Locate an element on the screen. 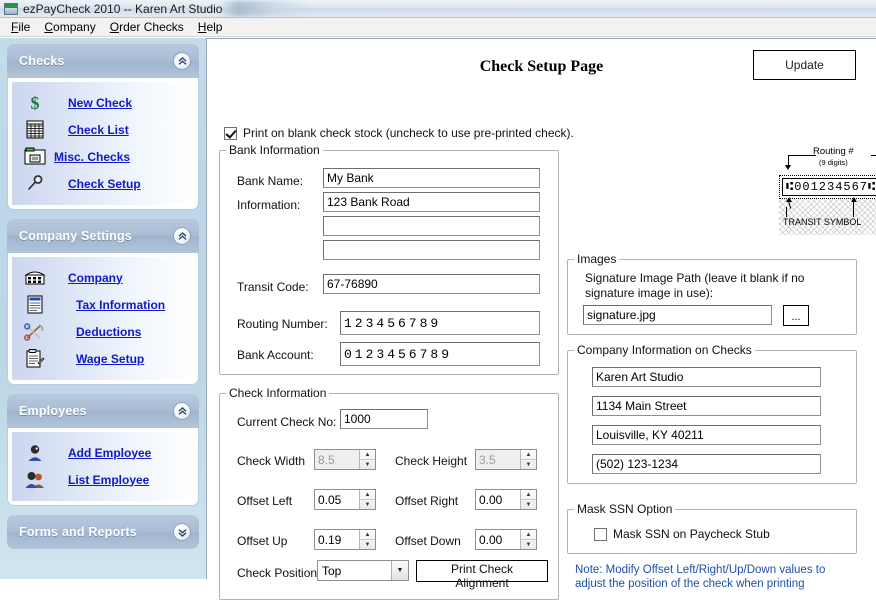  sidebar-item-misc-checks: Misc. Checks is located at coordinates (103, 156).